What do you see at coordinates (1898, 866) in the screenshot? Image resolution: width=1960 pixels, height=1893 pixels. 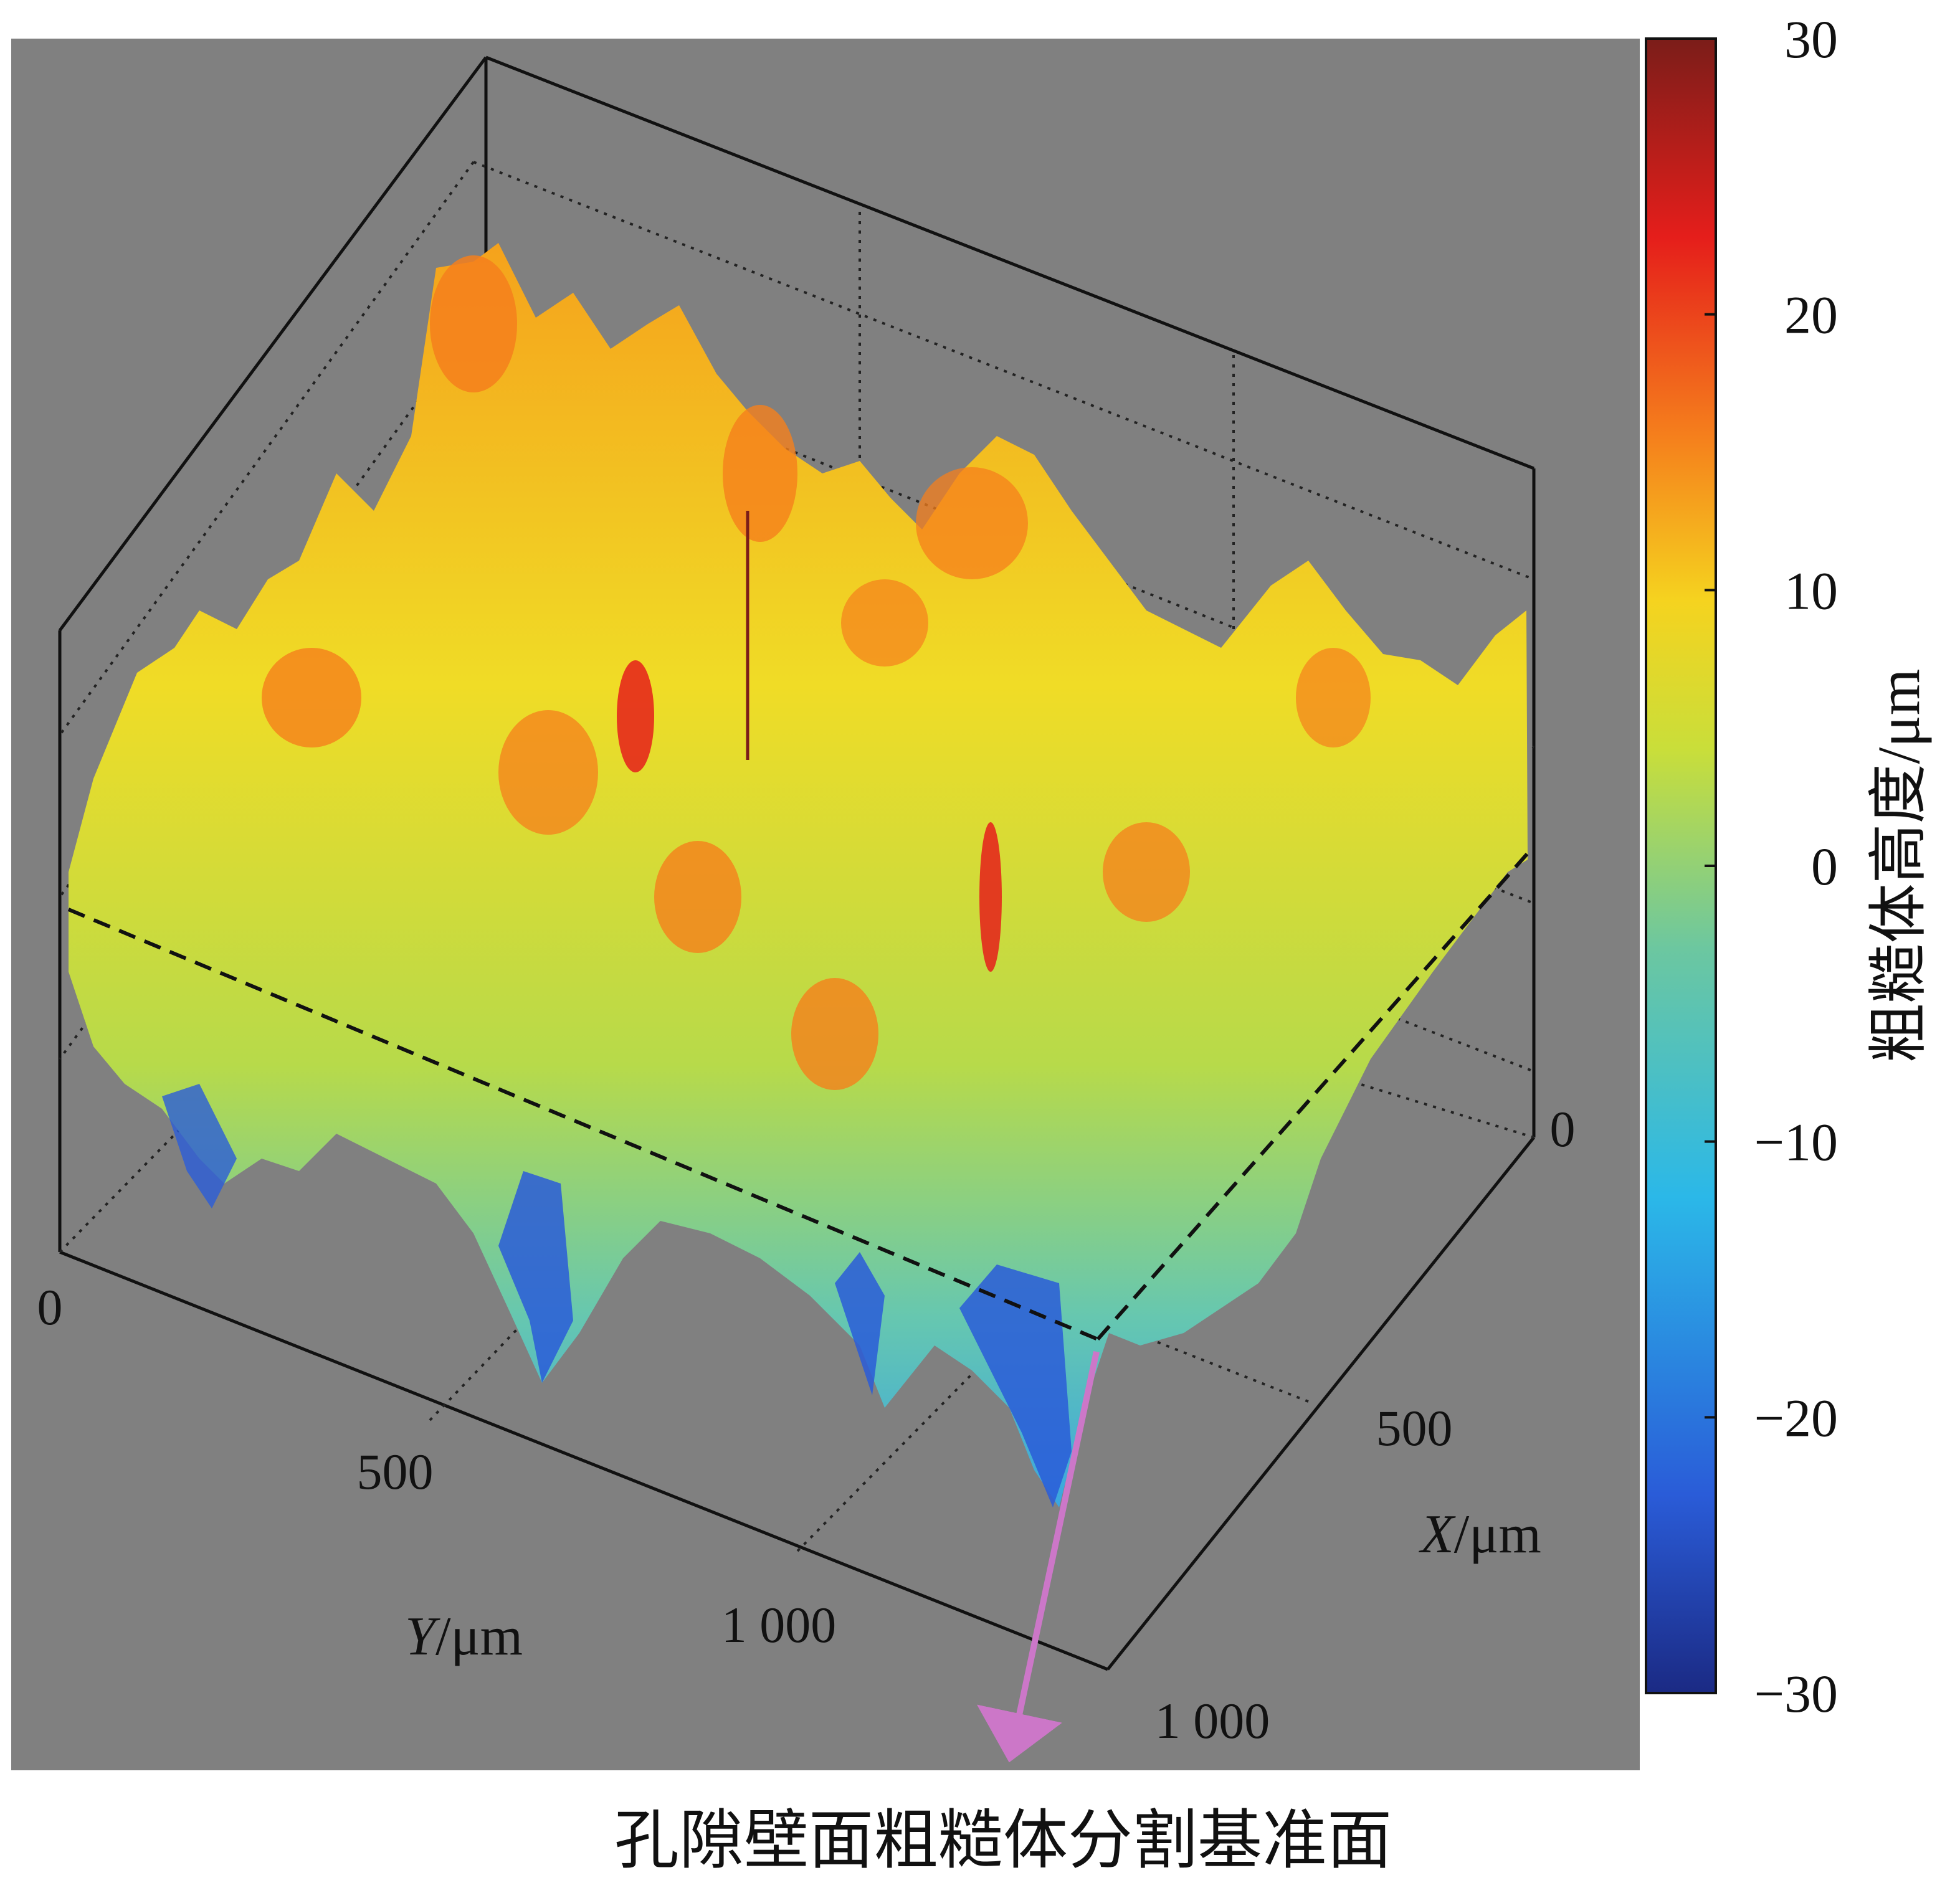 I see `colorbar-label: 粗糙体高度/μm` at bounding box center [1898, 866].